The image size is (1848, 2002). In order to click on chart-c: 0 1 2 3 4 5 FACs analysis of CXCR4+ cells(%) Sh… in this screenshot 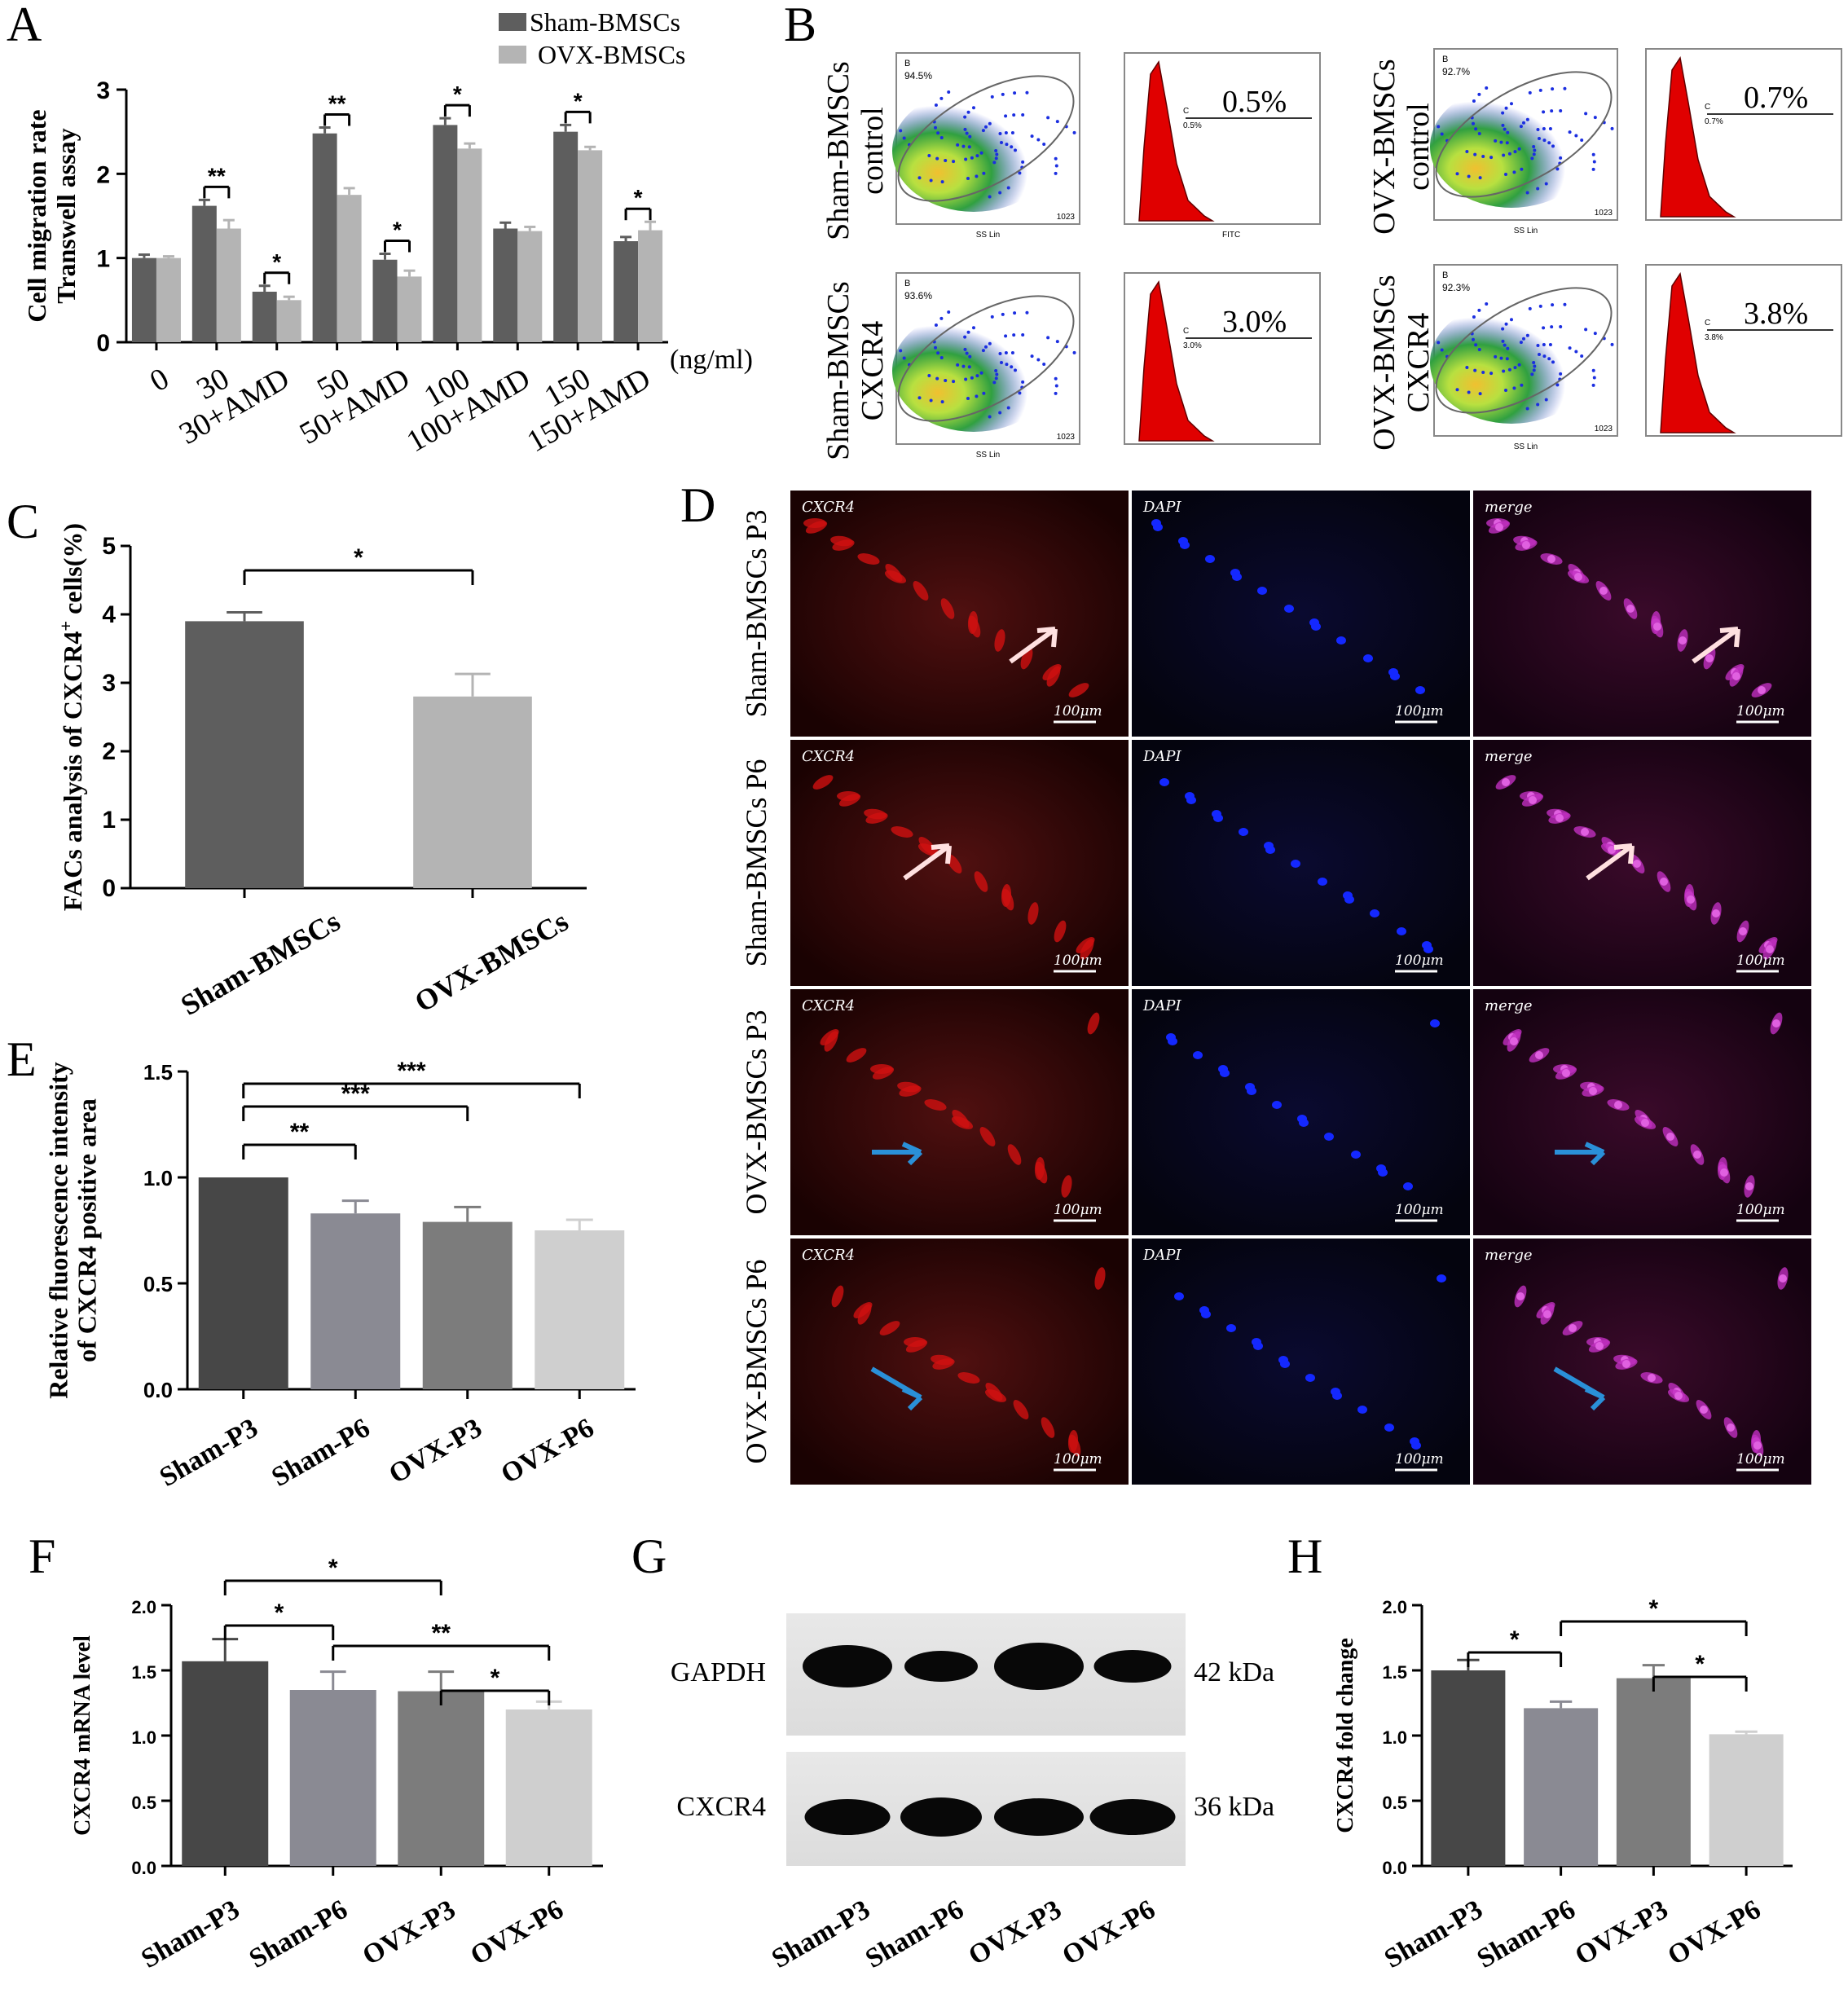, I will do `click(321, 772)`.